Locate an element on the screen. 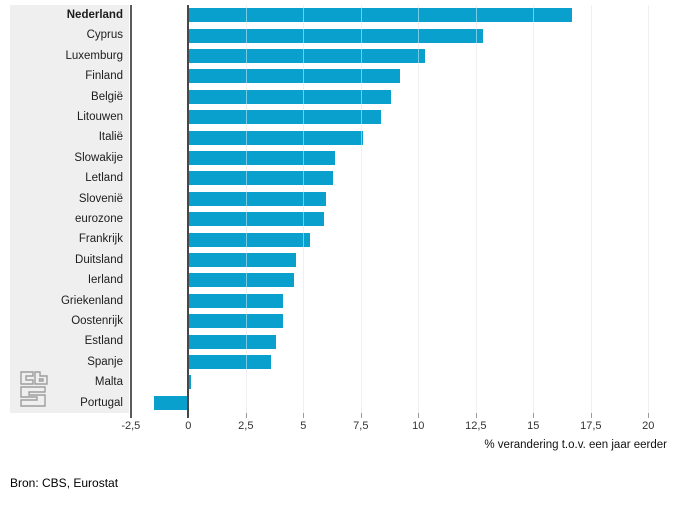 Image resolution: width=694 pixels, height=505 pixels. source-note: Bron: CBS, Eurostat is located at coordinates (64, 483).